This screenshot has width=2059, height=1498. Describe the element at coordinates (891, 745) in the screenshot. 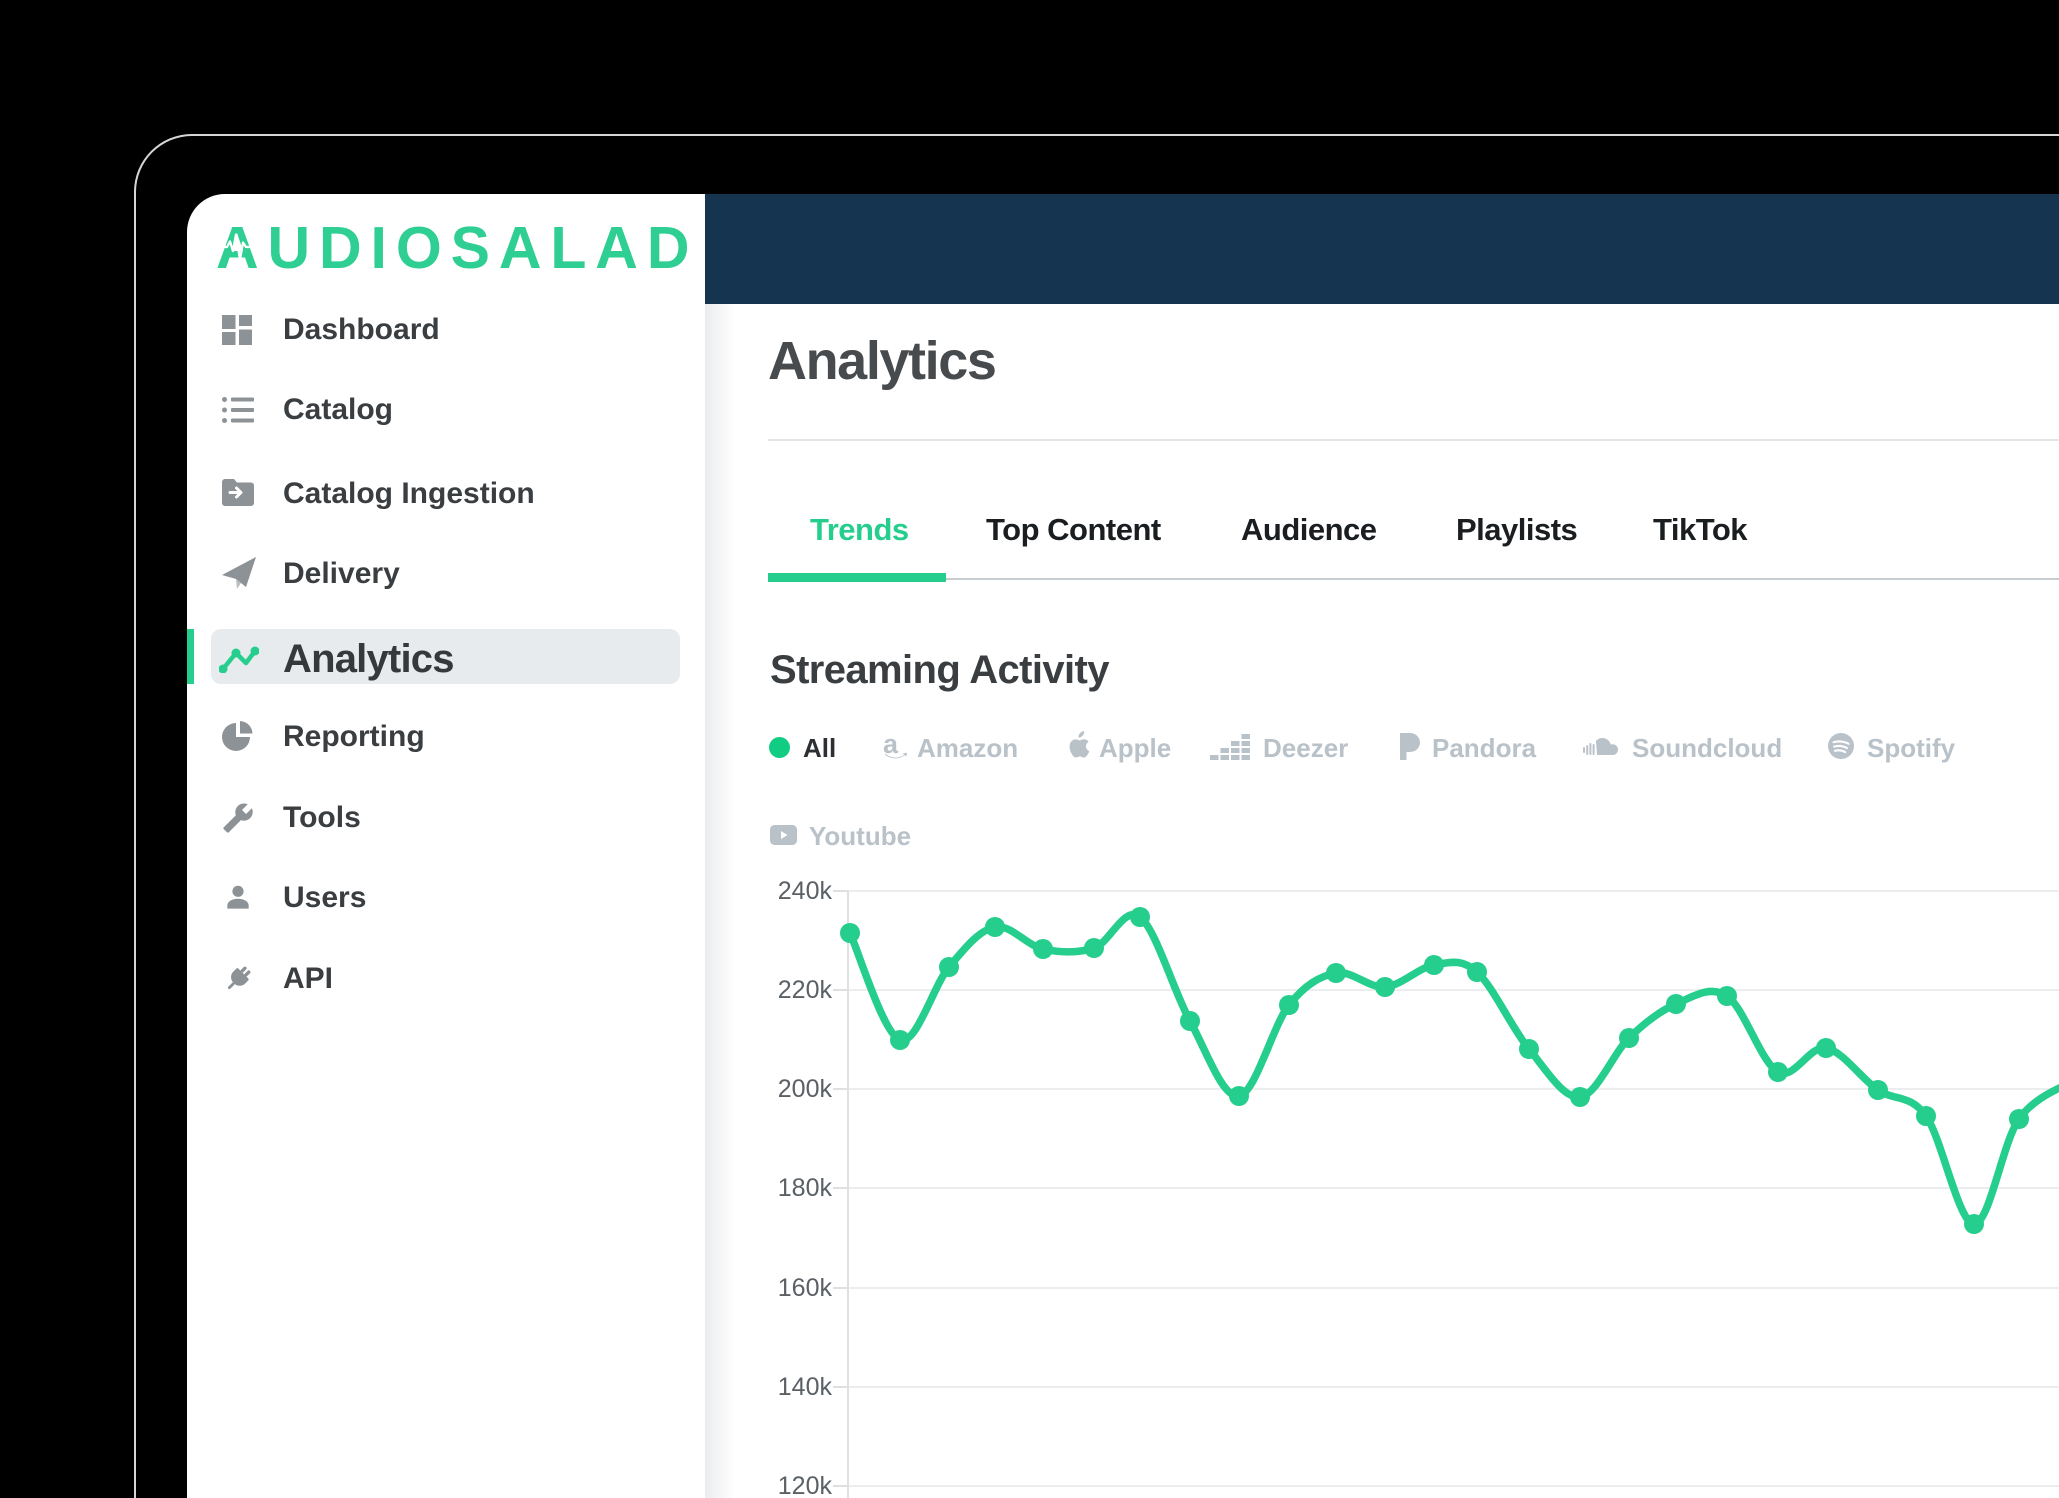

I see `svg-text: a` at that location.